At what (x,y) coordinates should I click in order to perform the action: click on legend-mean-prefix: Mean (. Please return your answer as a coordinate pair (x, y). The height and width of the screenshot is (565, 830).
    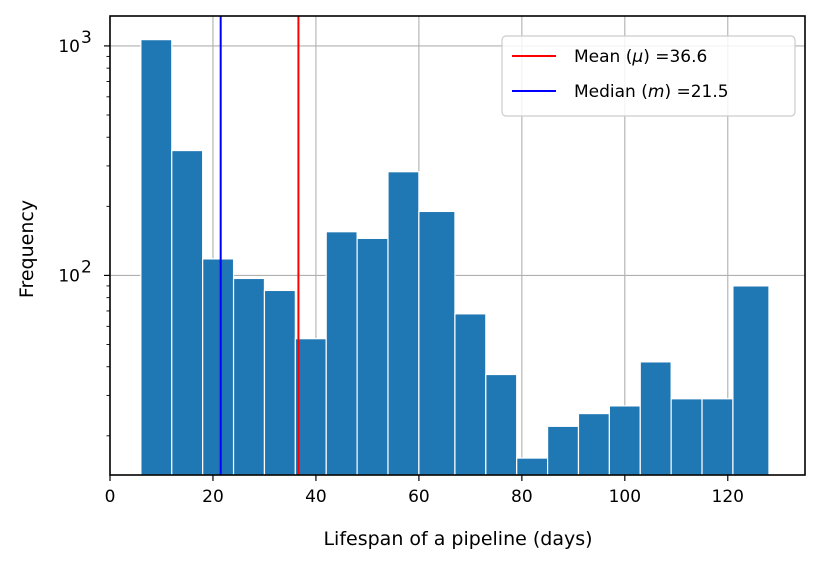
    Looking at the image, I should click on (603, 57).